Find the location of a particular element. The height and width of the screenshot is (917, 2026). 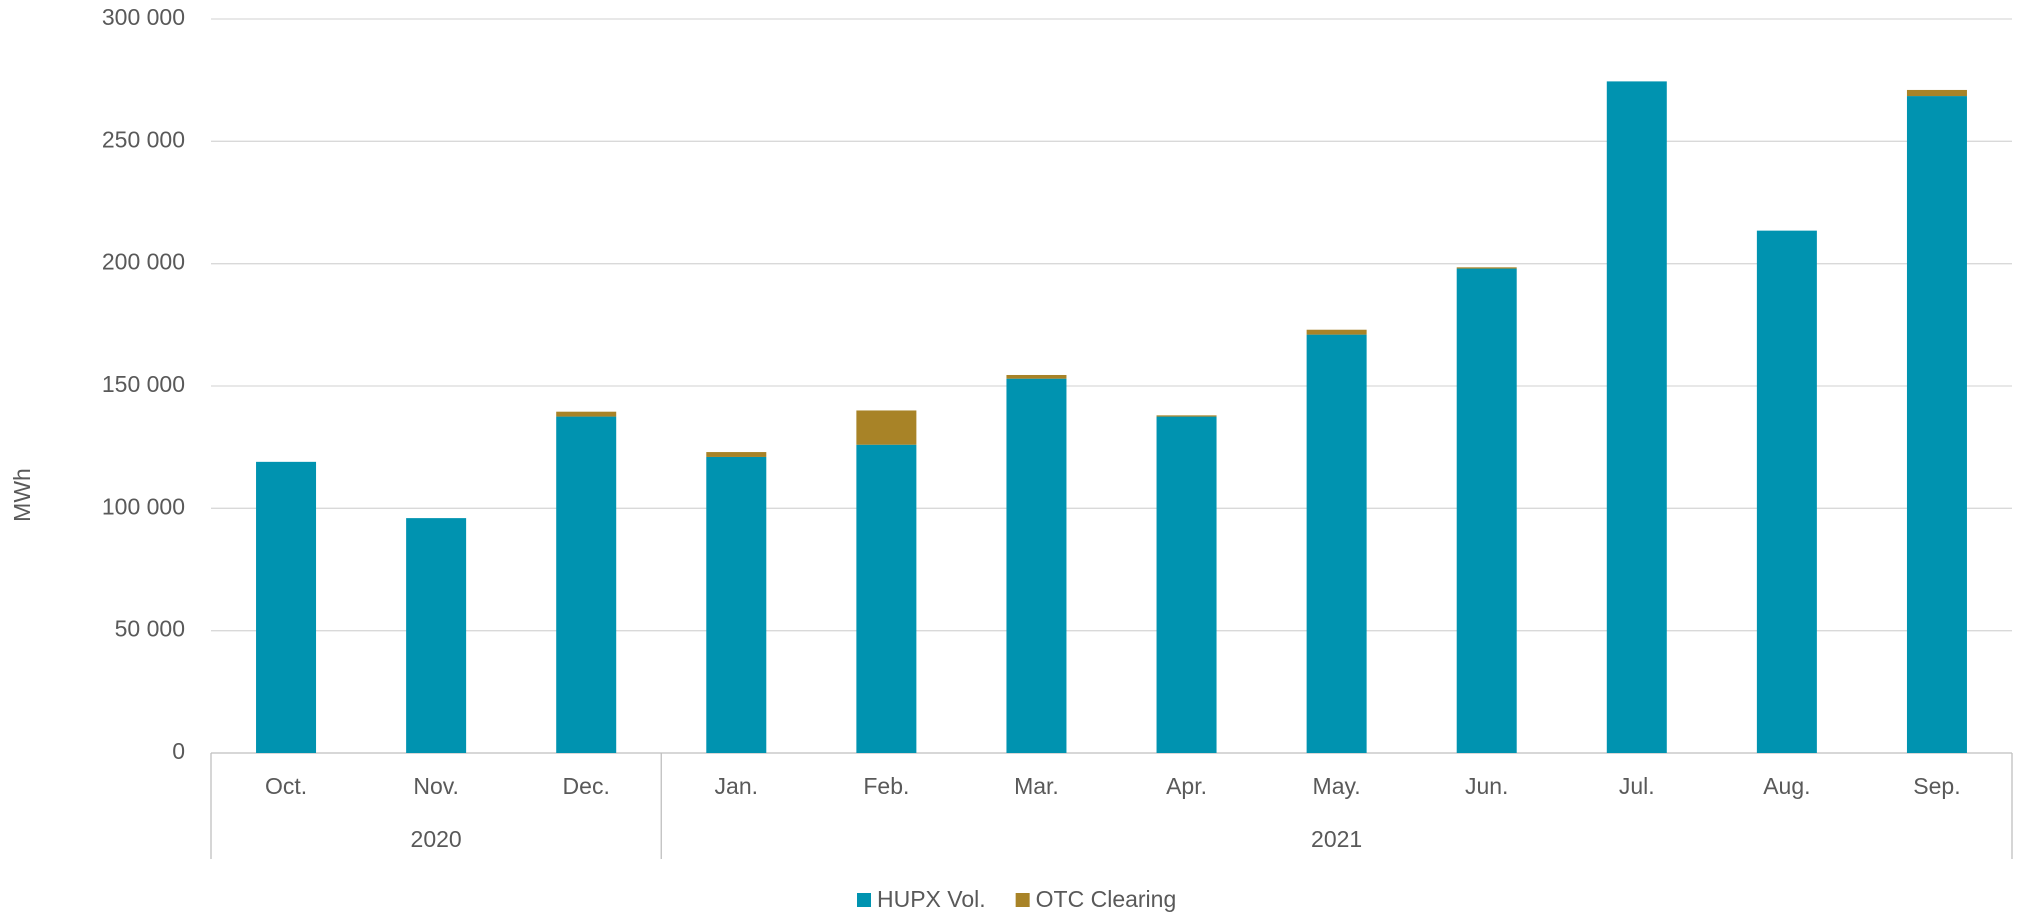

y-axis-title: MWh is located at coordinates (22, 495).